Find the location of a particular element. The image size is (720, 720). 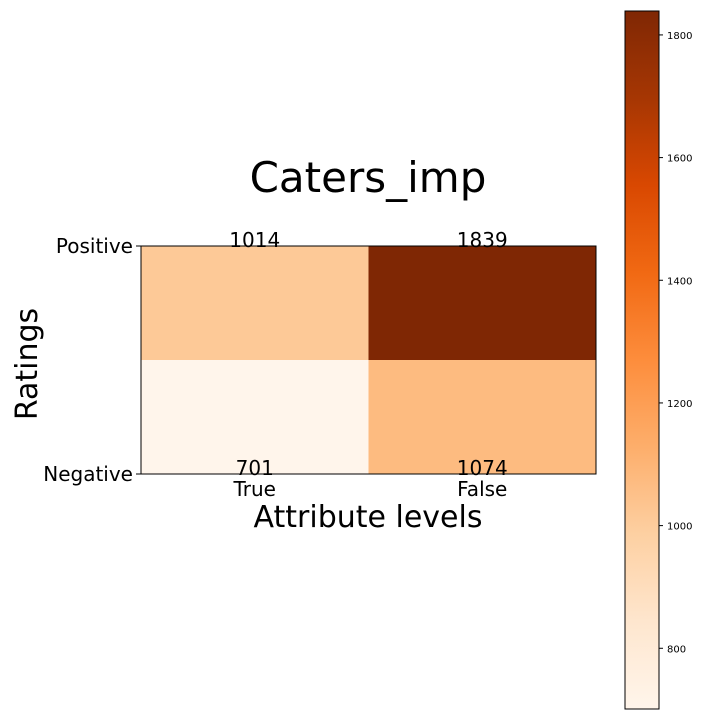

cell-value-label-0-1: 1839 is located at coordinates (482, 240).